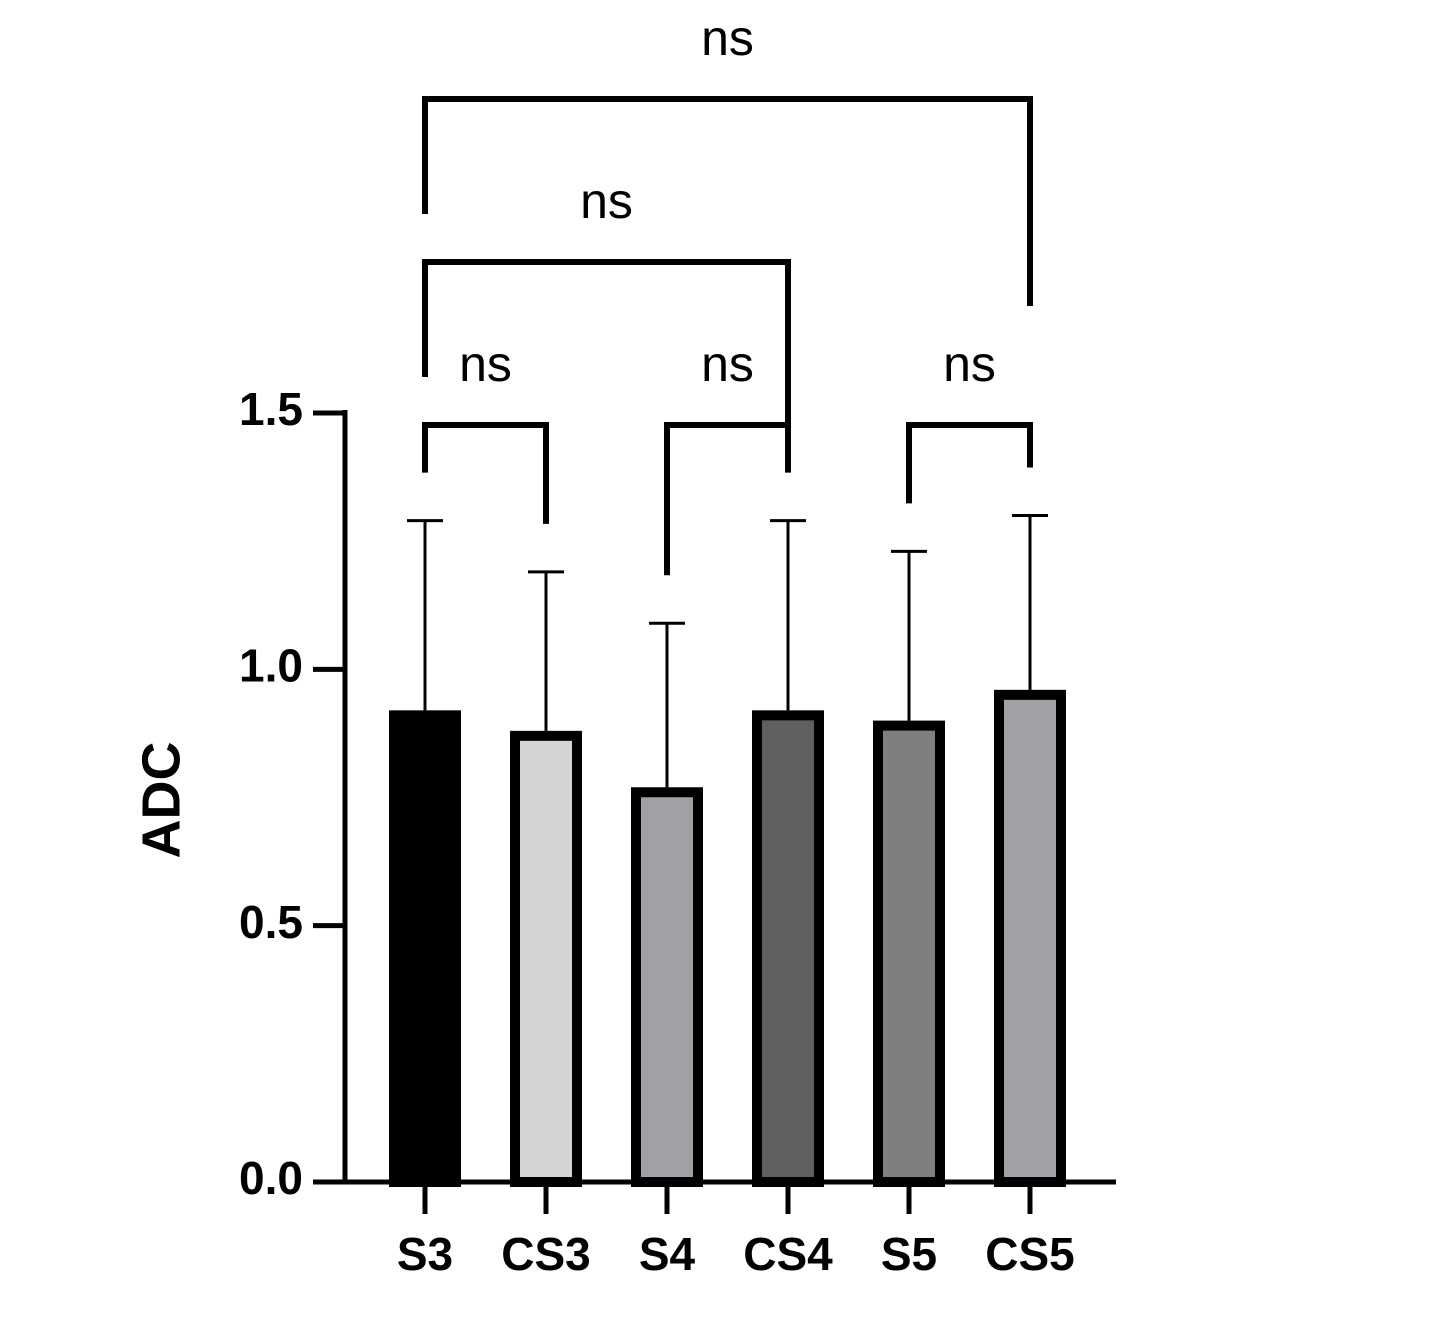 The height and width of the screenshot is (1317, 1456). Describe the element at coordinates (271, 1178) in the screenshot. I see `y-tick-label: 0.0` at that location.